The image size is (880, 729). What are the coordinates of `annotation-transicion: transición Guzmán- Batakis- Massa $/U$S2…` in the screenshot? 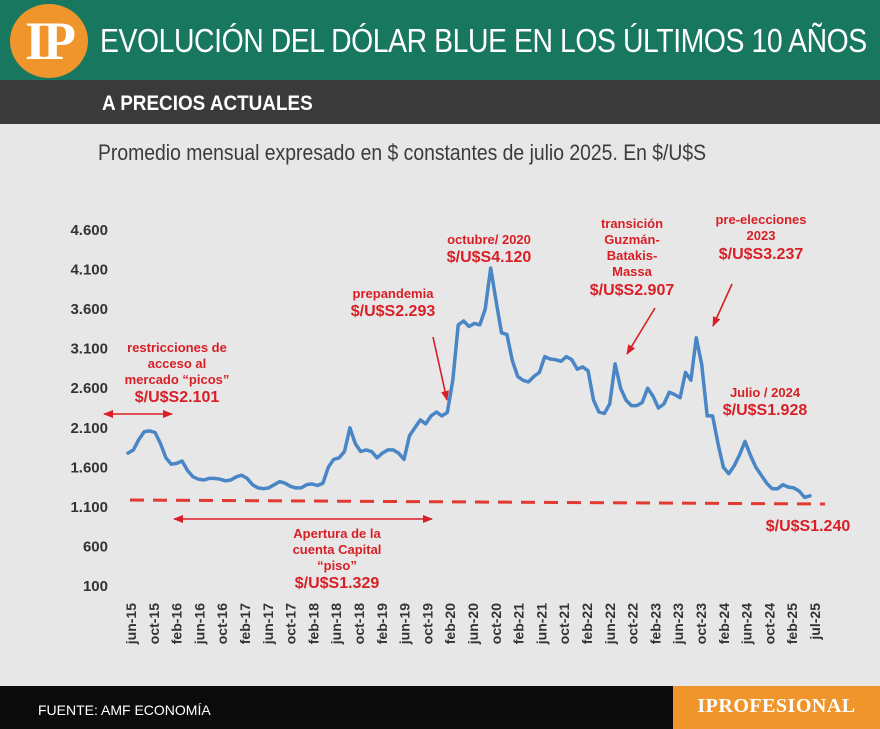 It's located at (632, 257).